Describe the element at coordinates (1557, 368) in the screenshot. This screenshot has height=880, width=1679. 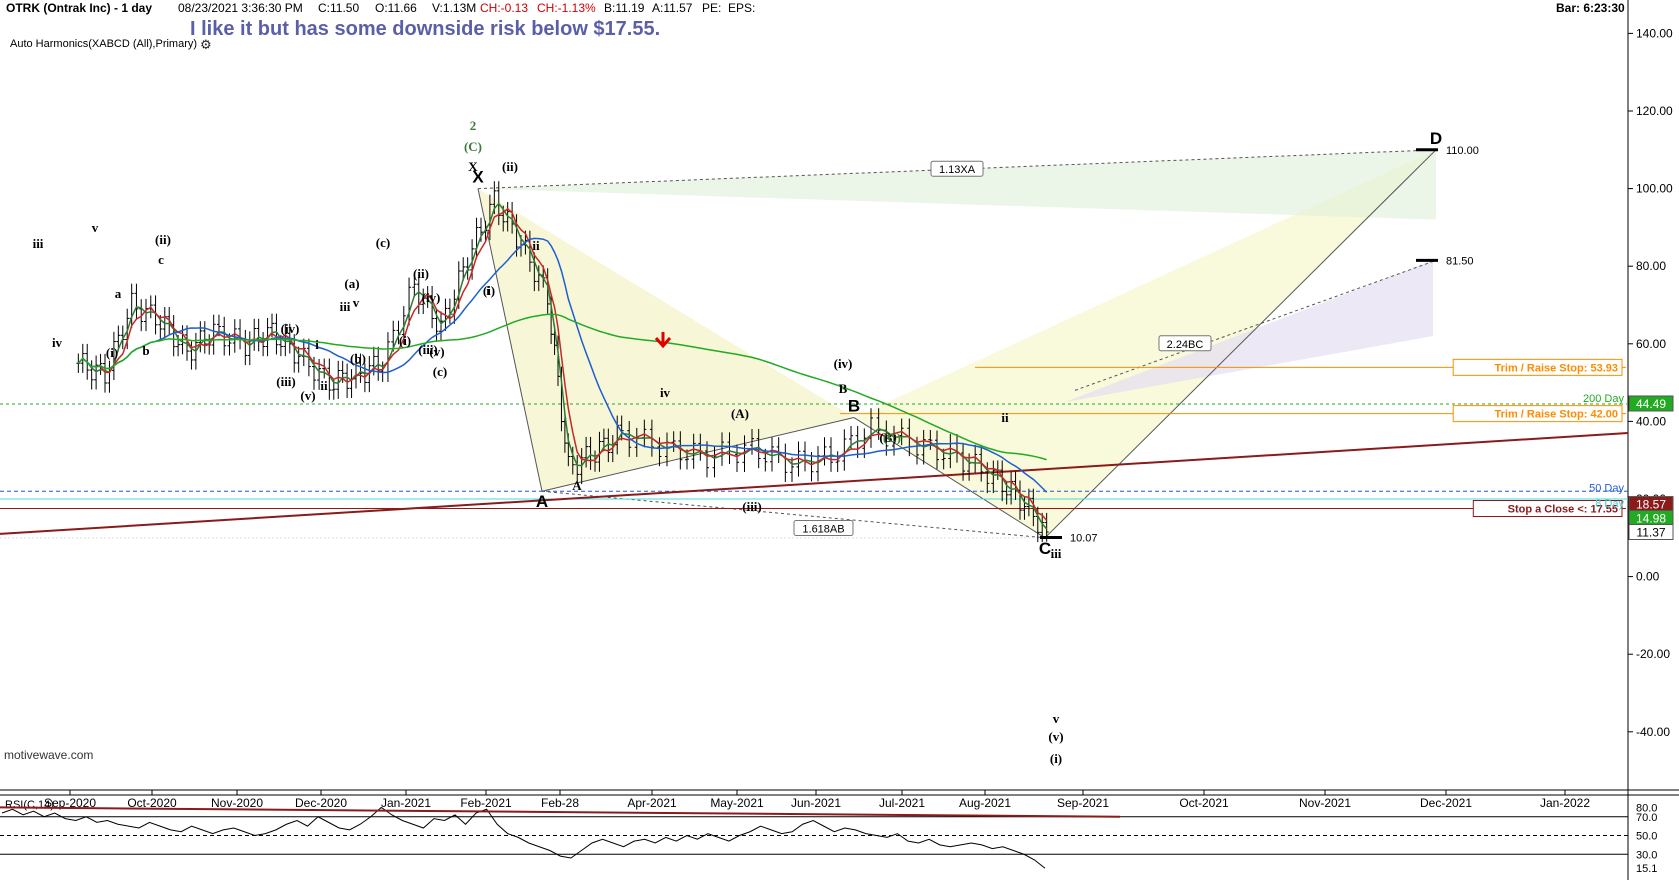
I see `level-label: Trim / Raise Stop: 53.93` at that location.